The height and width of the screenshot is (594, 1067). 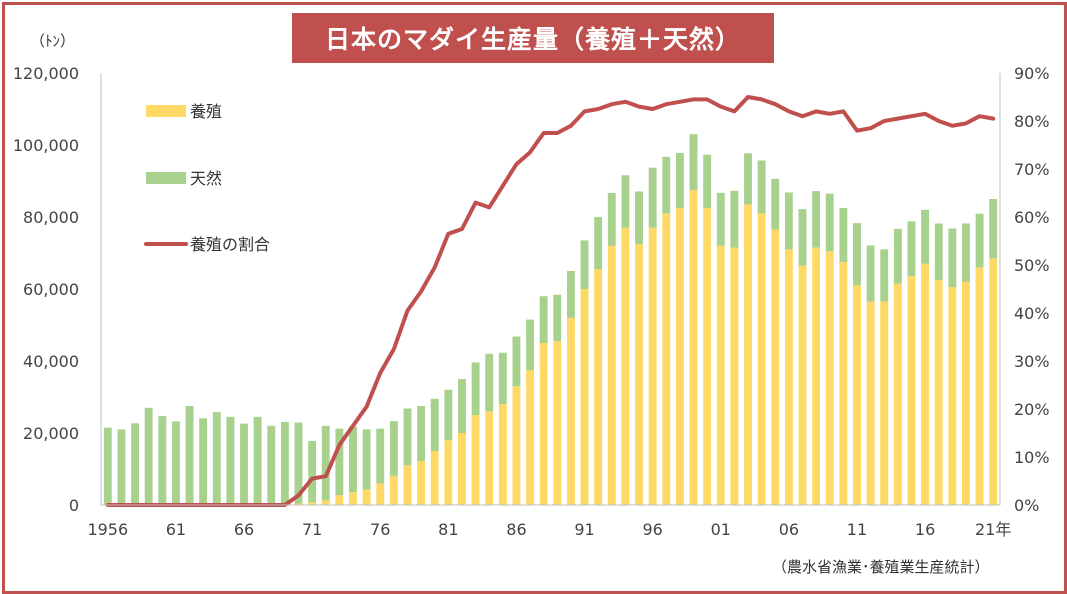 What do you see at coordinates (74, 505) in the screenshot?
I see `y-left-tick-label: 0` at bounding box center [74, 505].